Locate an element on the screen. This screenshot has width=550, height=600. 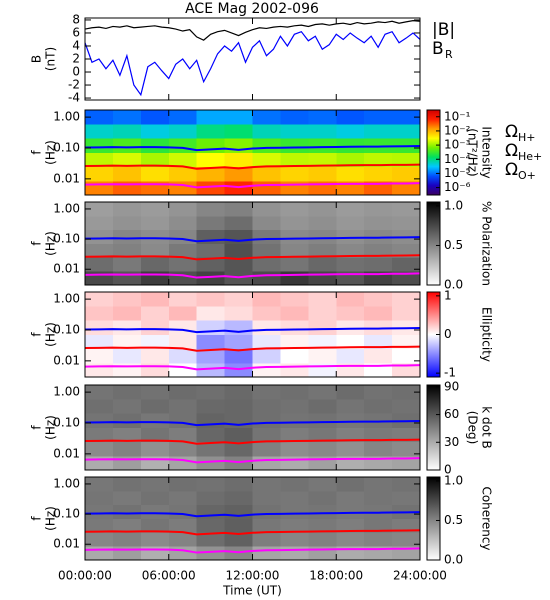
panel: 1.0 0.5 0.0 % Polarization 1.00 0.10 0.01 f (Hz) is located at coordinates (262, 244).